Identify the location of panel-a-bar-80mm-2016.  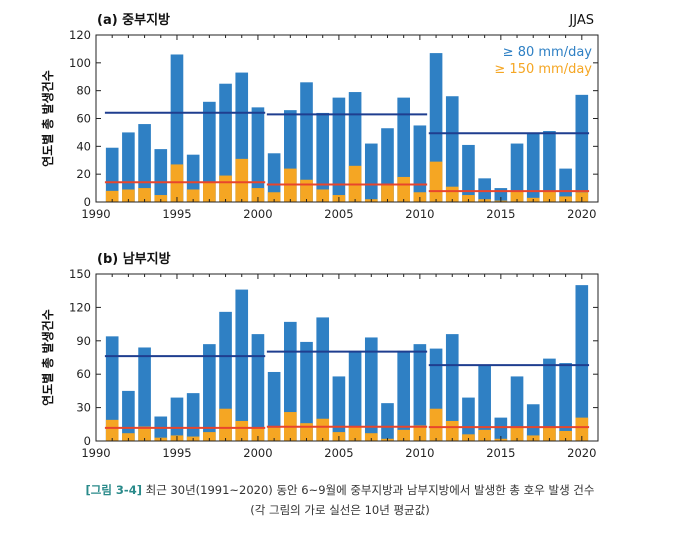
(517, 172).